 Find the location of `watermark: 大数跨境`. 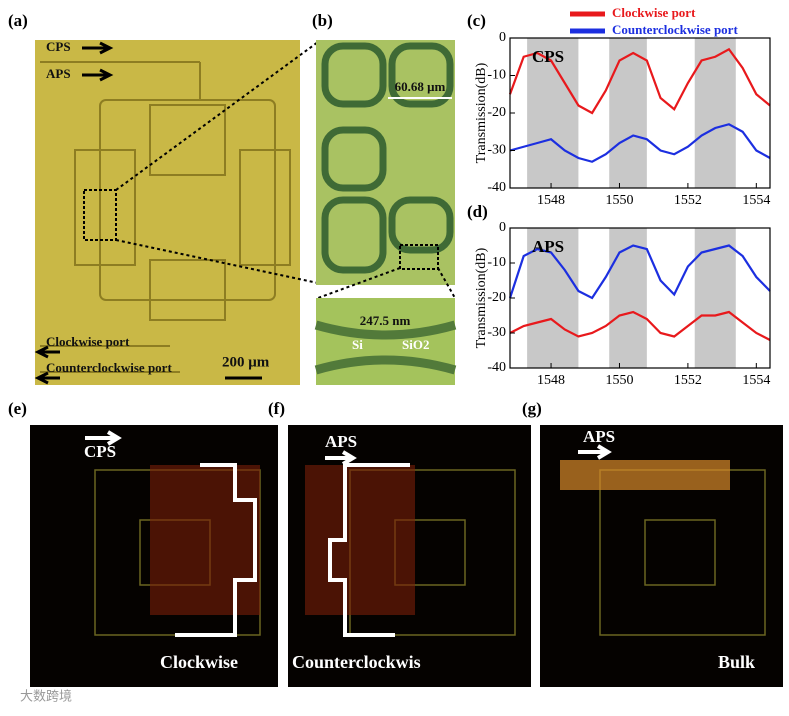

watermark: 大数跨境 is located at coordinates (46, 697).